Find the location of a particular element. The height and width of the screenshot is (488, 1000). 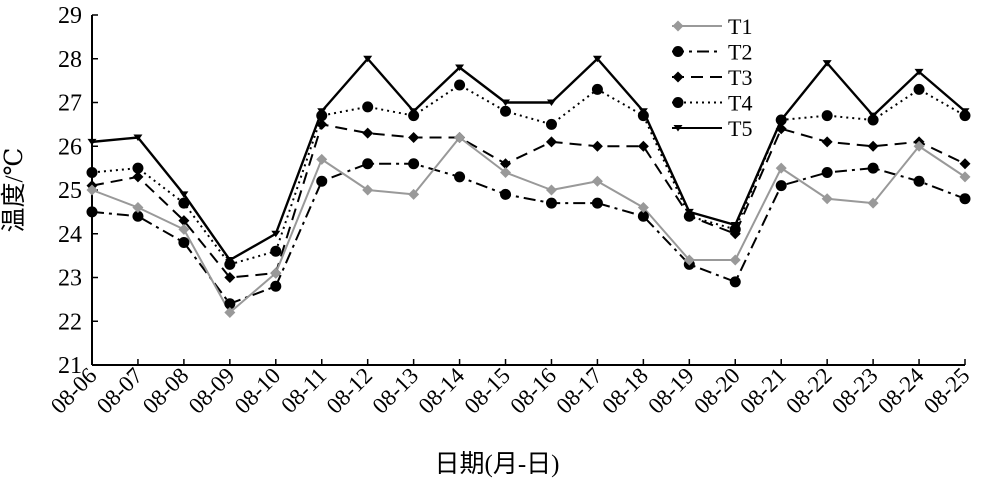

legend-label-t3: T3 is located at coordinates (740, 77).